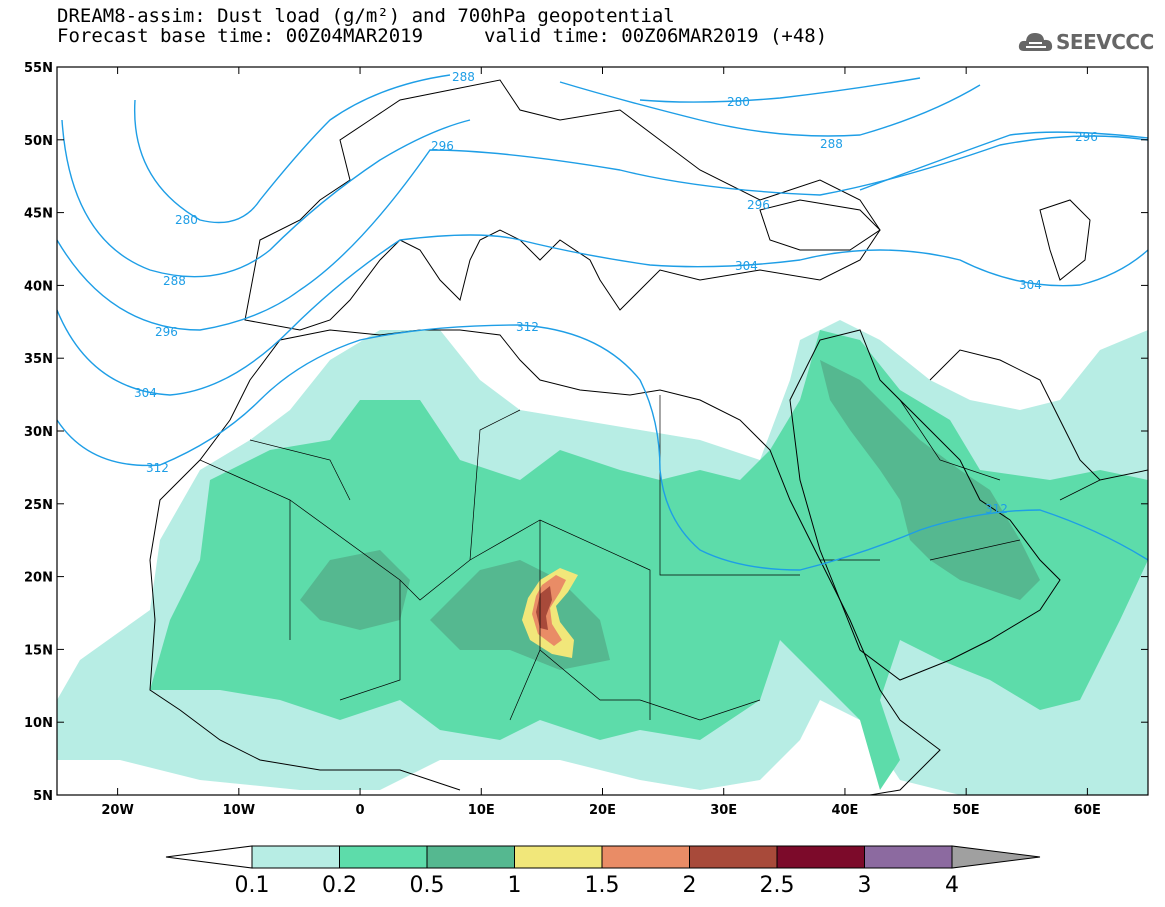 This screenshot has width=1165, height=907. Describe the element at coordinates (1003, 161) in the screenshot. I see `contour-296-east` at that location.